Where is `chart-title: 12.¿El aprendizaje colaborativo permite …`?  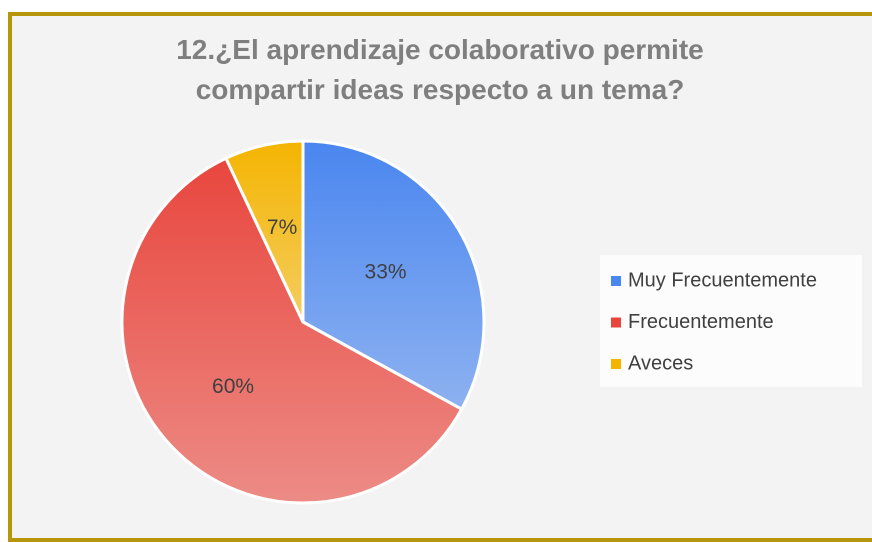
chart-title: 12.¿El aprendizaje colaborativo permite … is located at coordinates (440, 69).